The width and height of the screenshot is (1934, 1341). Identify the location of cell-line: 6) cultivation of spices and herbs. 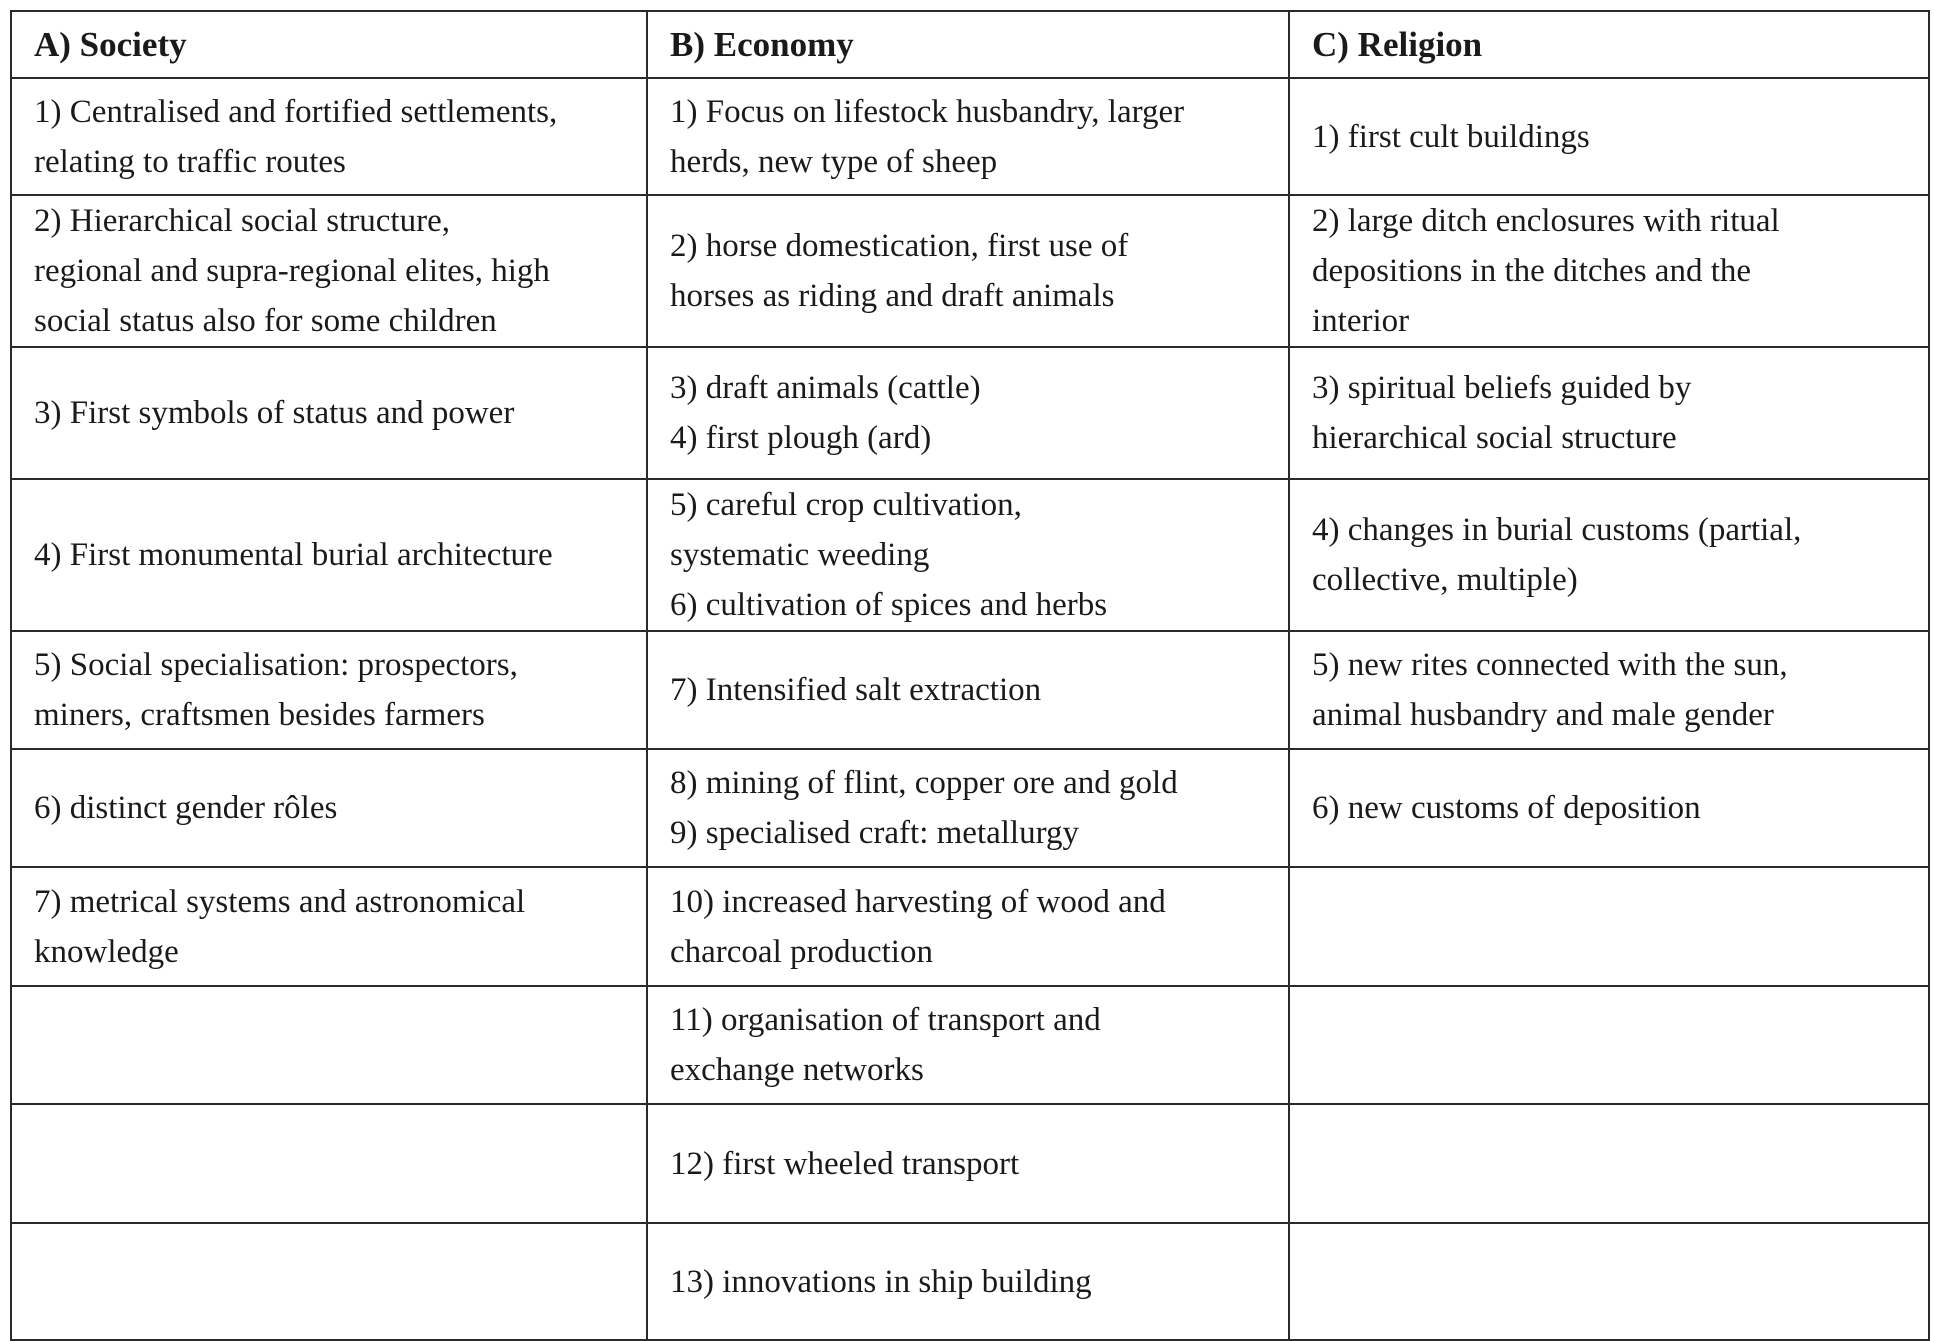
(889, 605).